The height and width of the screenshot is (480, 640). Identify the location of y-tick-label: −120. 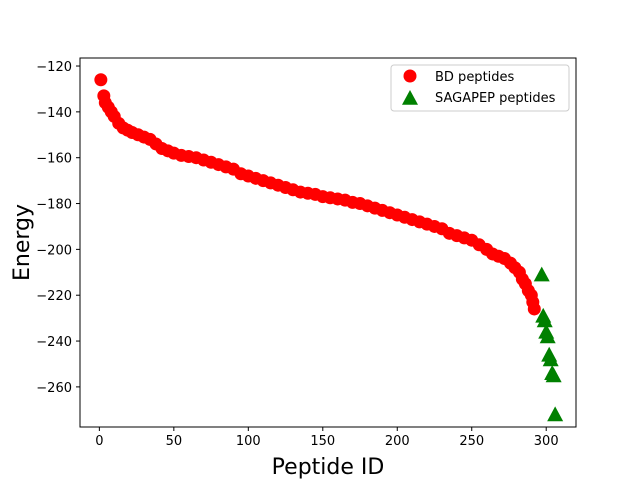
(54, 67).